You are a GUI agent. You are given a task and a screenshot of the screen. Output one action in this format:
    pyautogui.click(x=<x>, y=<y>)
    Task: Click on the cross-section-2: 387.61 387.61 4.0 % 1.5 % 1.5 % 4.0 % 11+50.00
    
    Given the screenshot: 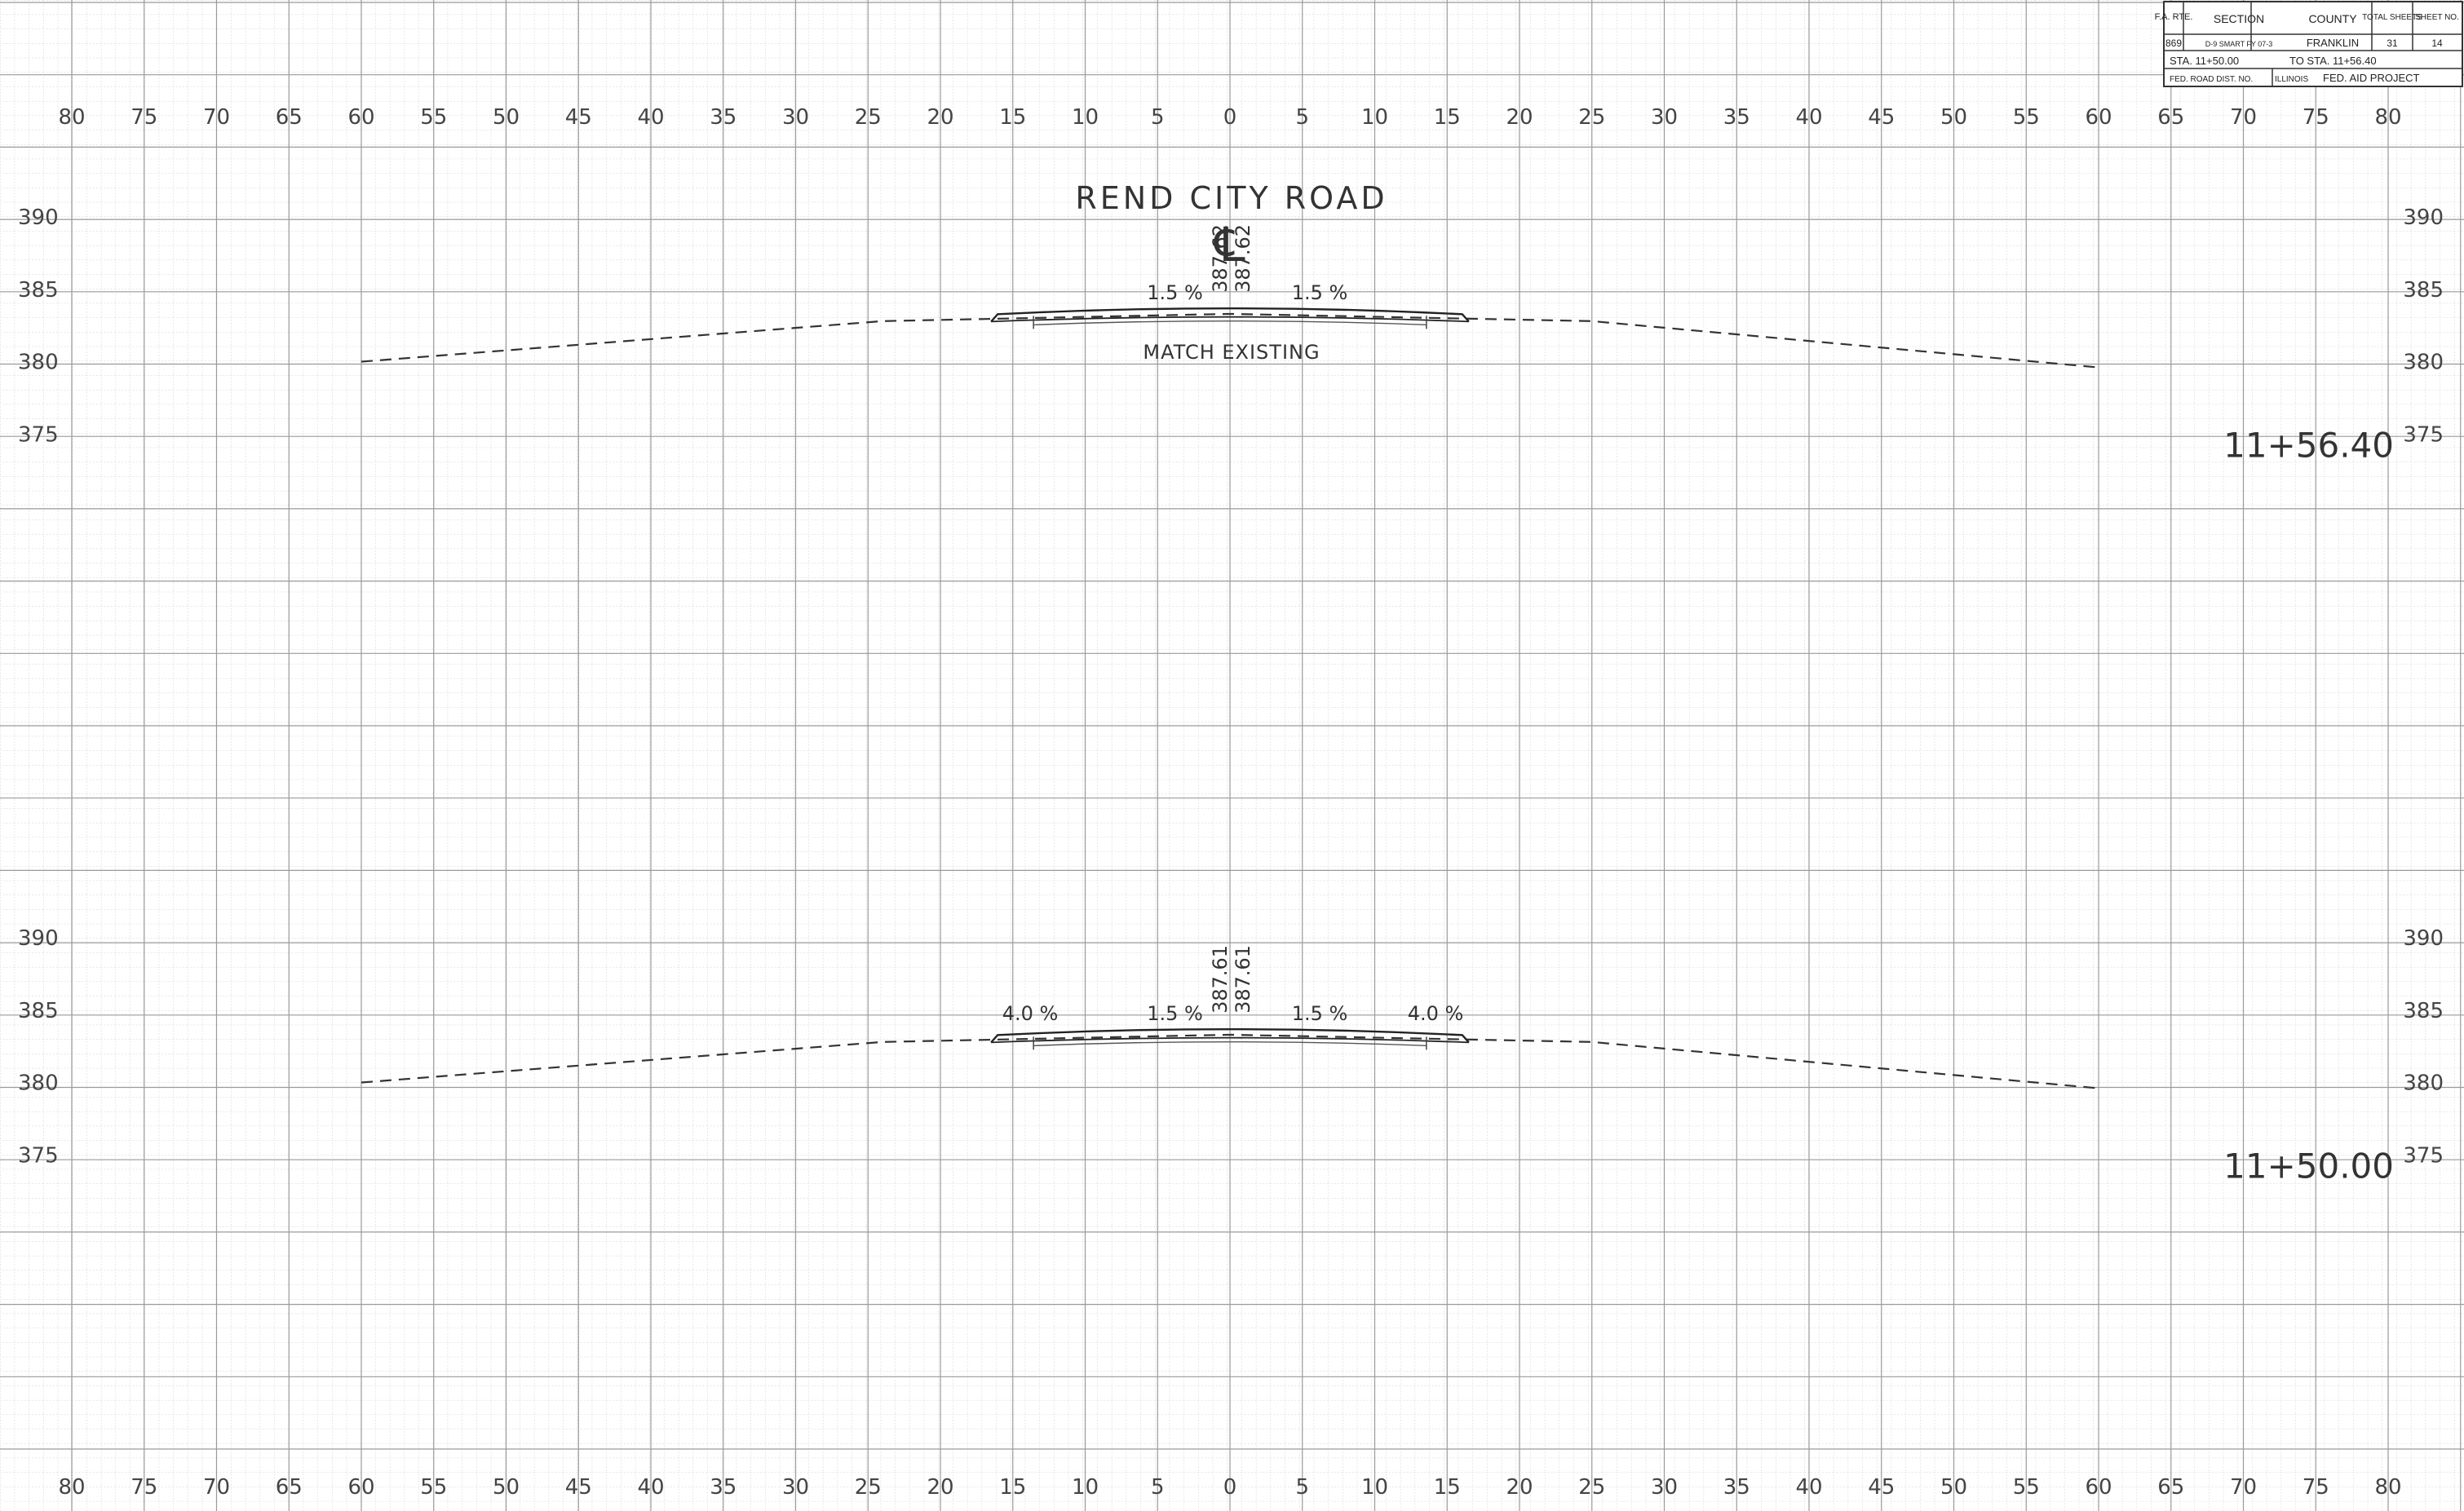 What is the action you would take?
    pyautogui.click(x=1377, y=1066)
    